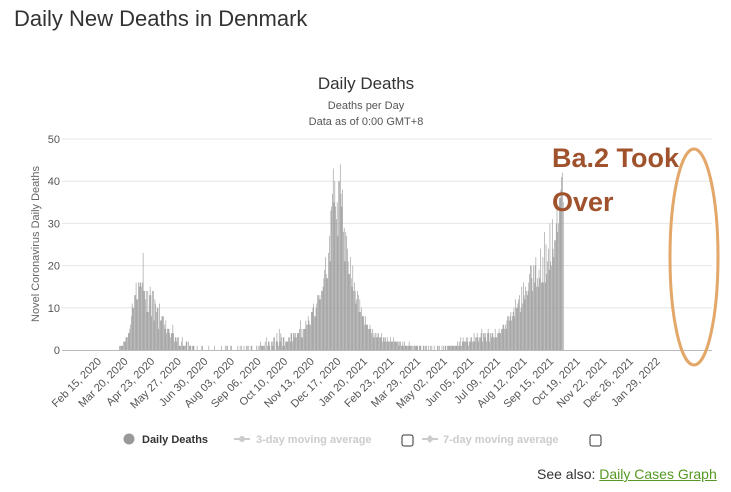 This screenshot has width=731, height=492. Describe the element at coordinates (658, 474) in the screenshot. I see `daily-cases-graph-link: Daily Cases Graph` at that location.